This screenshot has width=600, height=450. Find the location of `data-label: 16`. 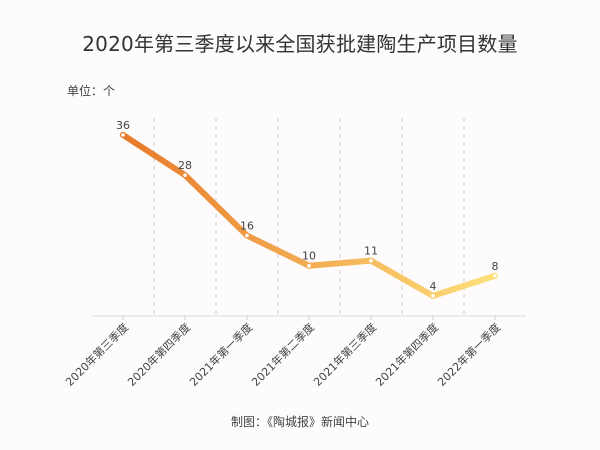

data-label: 16 is located at coordinates (247, 226).